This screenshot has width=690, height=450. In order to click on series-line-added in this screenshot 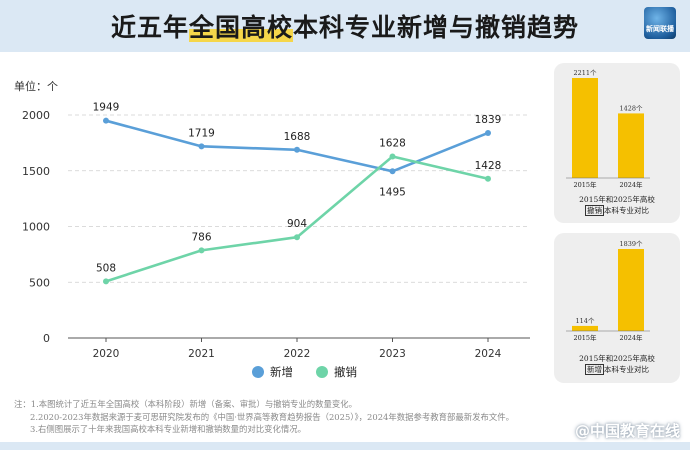, I will do `click(297, 146)`.